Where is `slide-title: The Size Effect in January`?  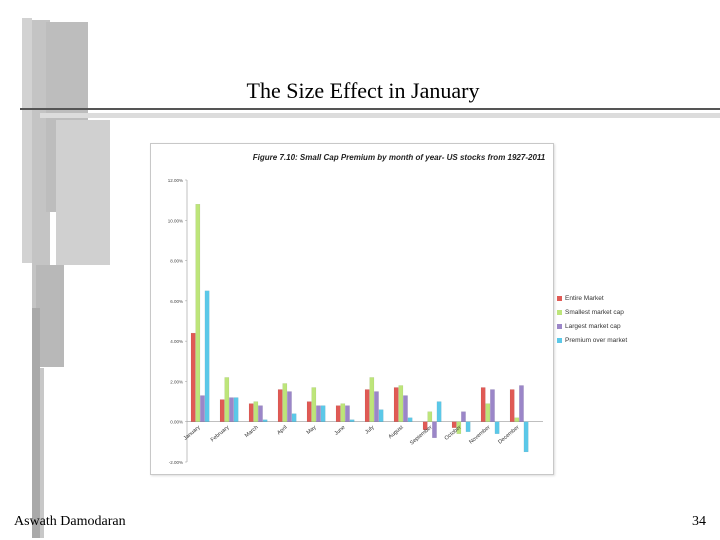 slide-title: The Size Effect in January is located at coordinates (363, 90).